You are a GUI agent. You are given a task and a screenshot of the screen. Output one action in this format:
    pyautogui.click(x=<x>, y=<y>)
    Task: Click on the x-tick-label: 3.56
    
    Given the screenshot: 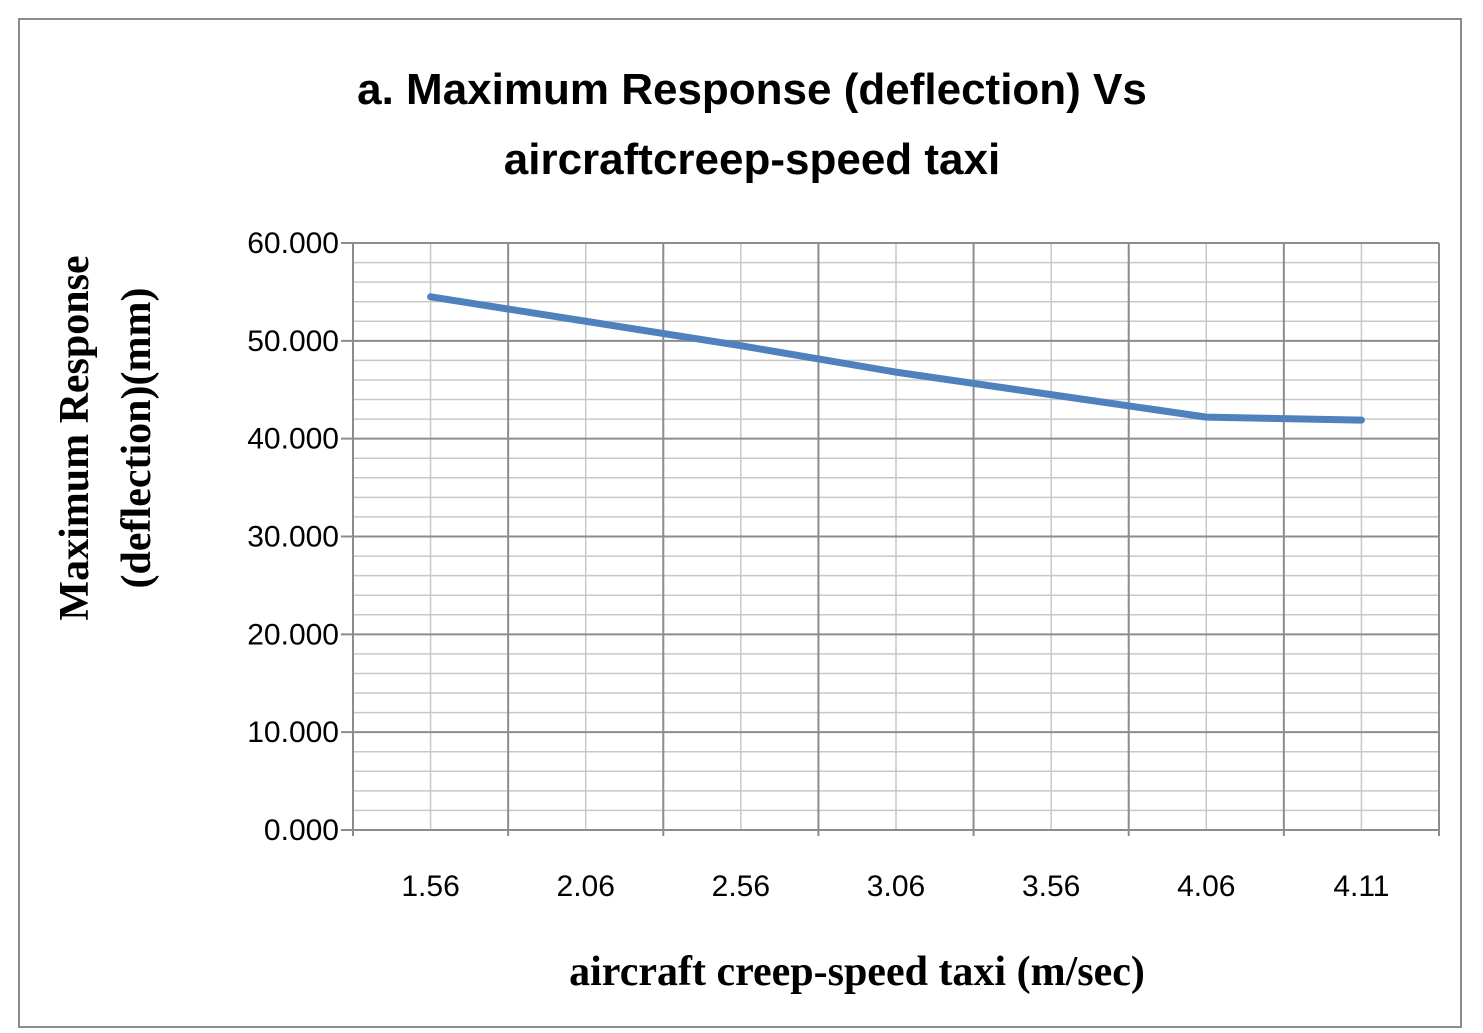 What is the action you would take?
    pyautogui.click(x=1051, y=886)
    